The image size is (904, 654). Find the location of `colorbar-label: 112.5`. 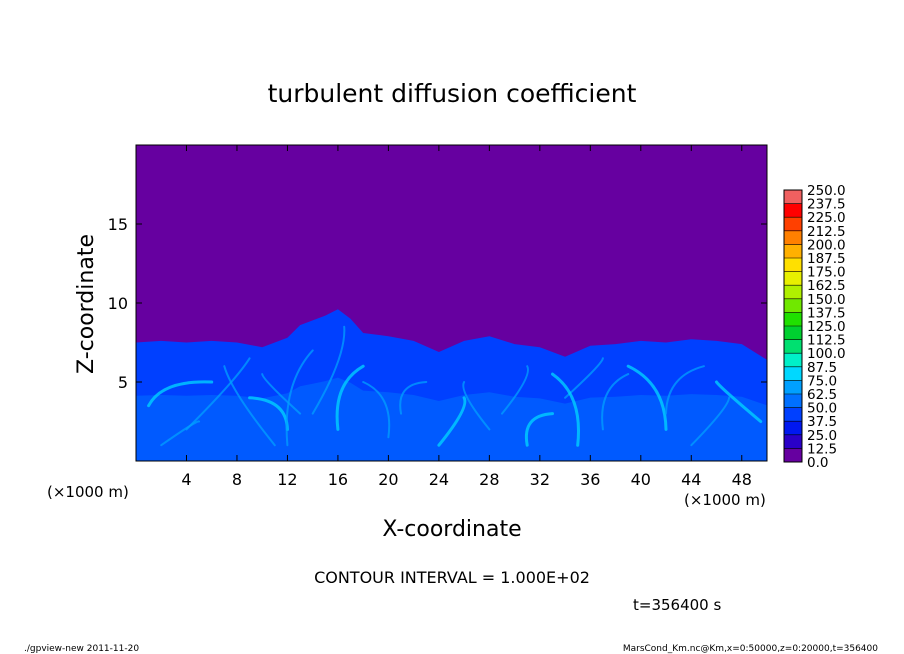

colorbar-label: 112.5 is located at coordinates (826, 341).